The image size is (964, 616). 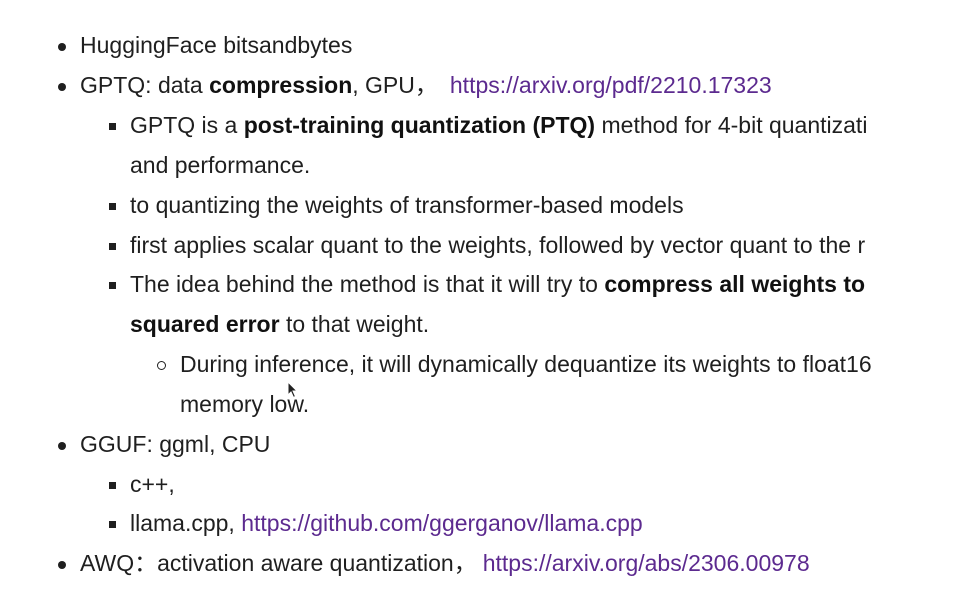 I want to click on llama-prefix: llama.cpp,, so click(x=186, y=523).